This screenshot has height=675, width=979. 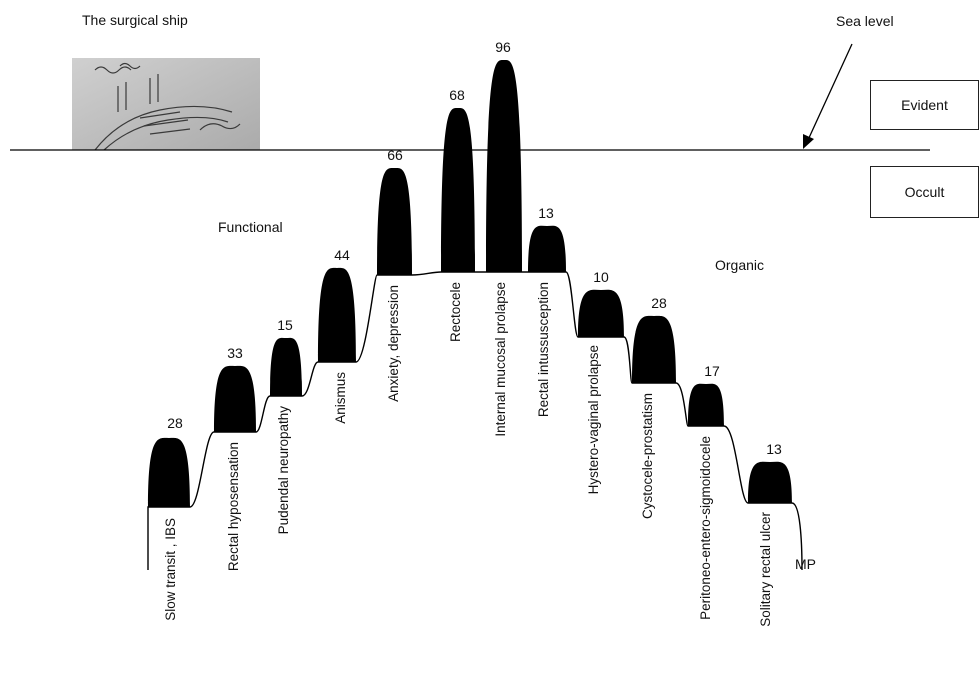 I want to click on peak-label: Rectocele, so click(x=455, y=312).